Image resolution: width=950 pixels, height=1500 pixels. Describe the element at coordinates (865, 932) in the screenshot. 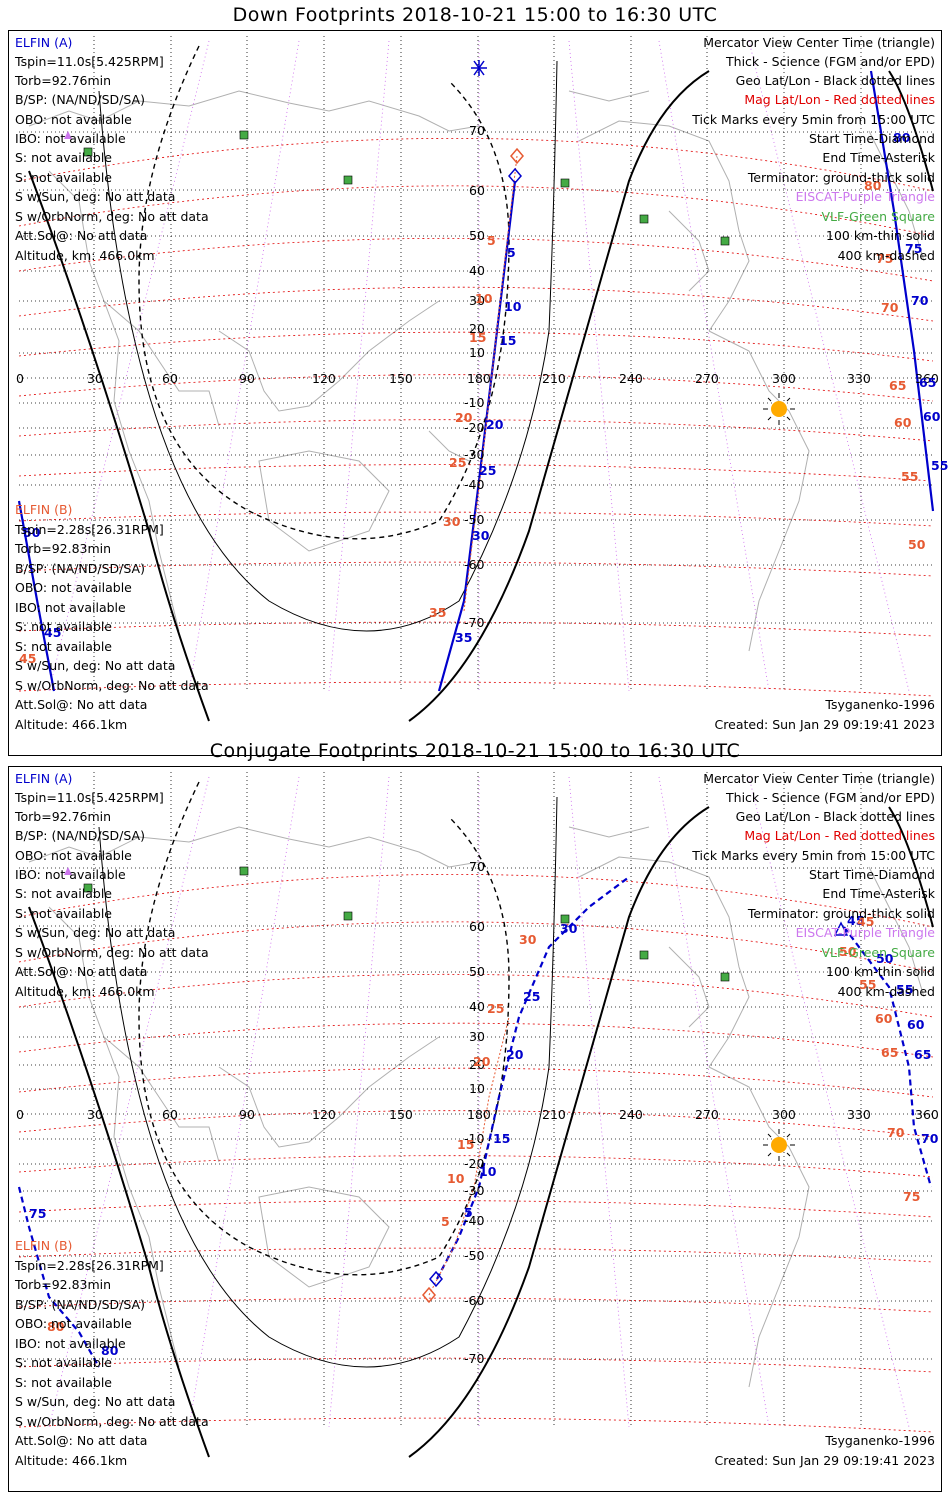

I see `legend-line: EISCAT-Purple Triangle` at that location.